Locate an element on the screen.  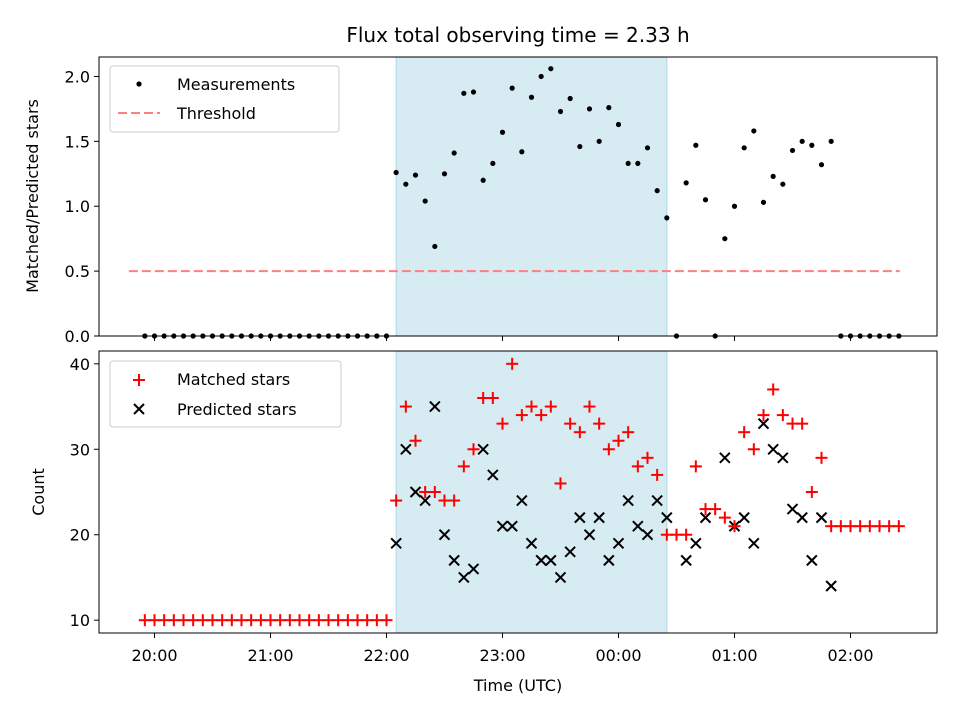
top-y-tick-label: 0.0 is located at coordinates (77, 336).